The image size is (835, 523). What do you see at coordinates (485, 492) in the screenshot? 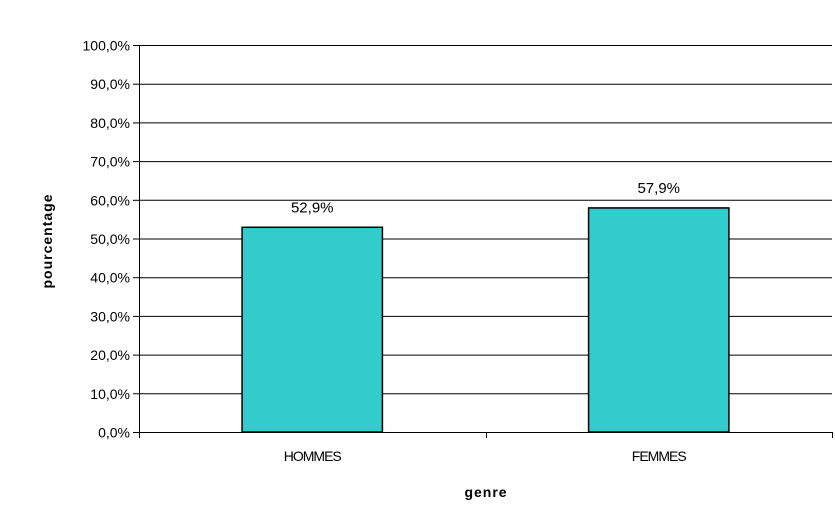
I see `x-axis-title: genre` at bounding box center [485, 492].